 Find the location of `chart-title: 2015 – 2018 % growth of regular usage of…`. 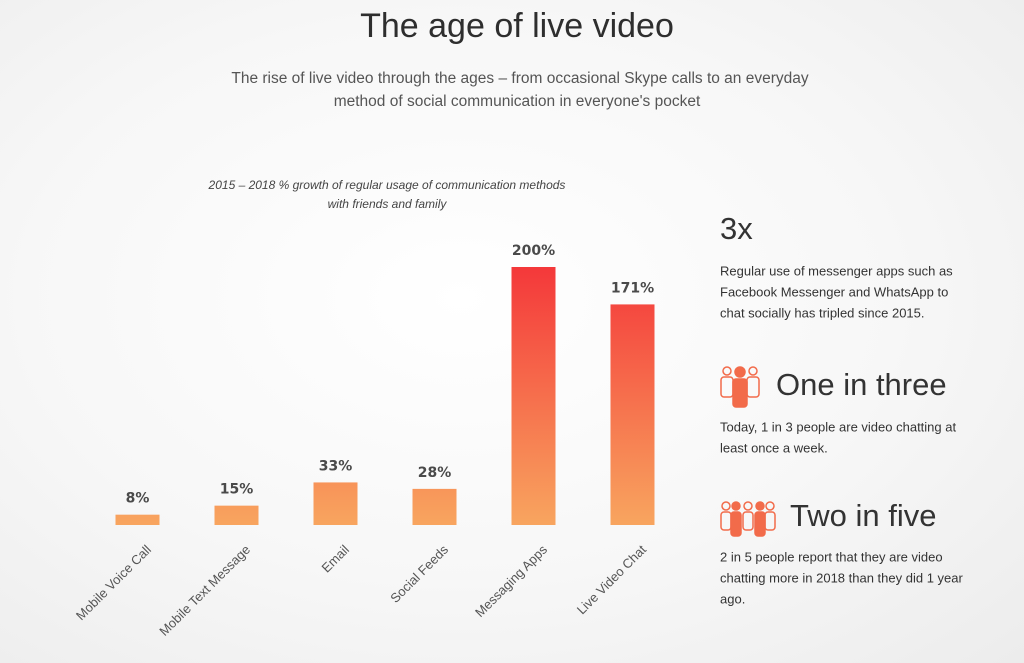

chart-title: 2015 – 2018 % growth of regular usage of… is located at coordinates (387, 185).